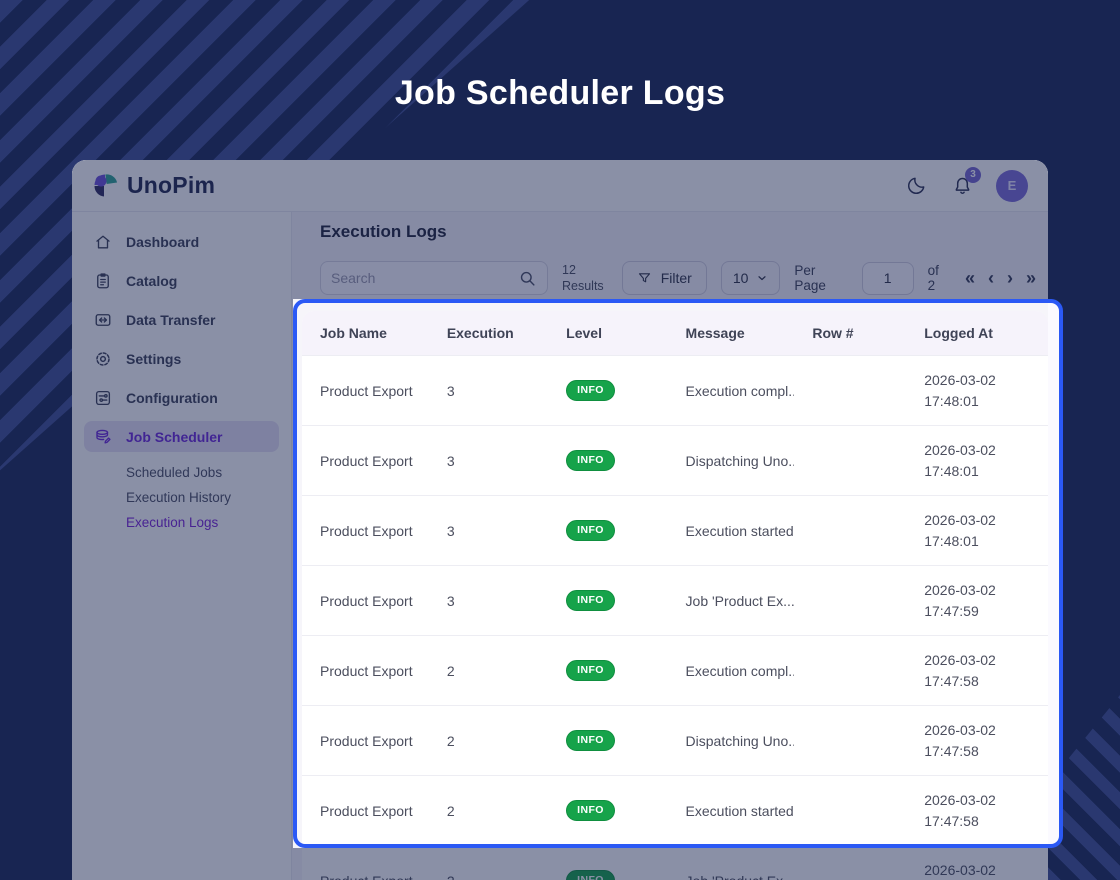 The height and width of the screenshot is (880, 1120). I want to click on page-total-label: of 2, so click(933, 278).